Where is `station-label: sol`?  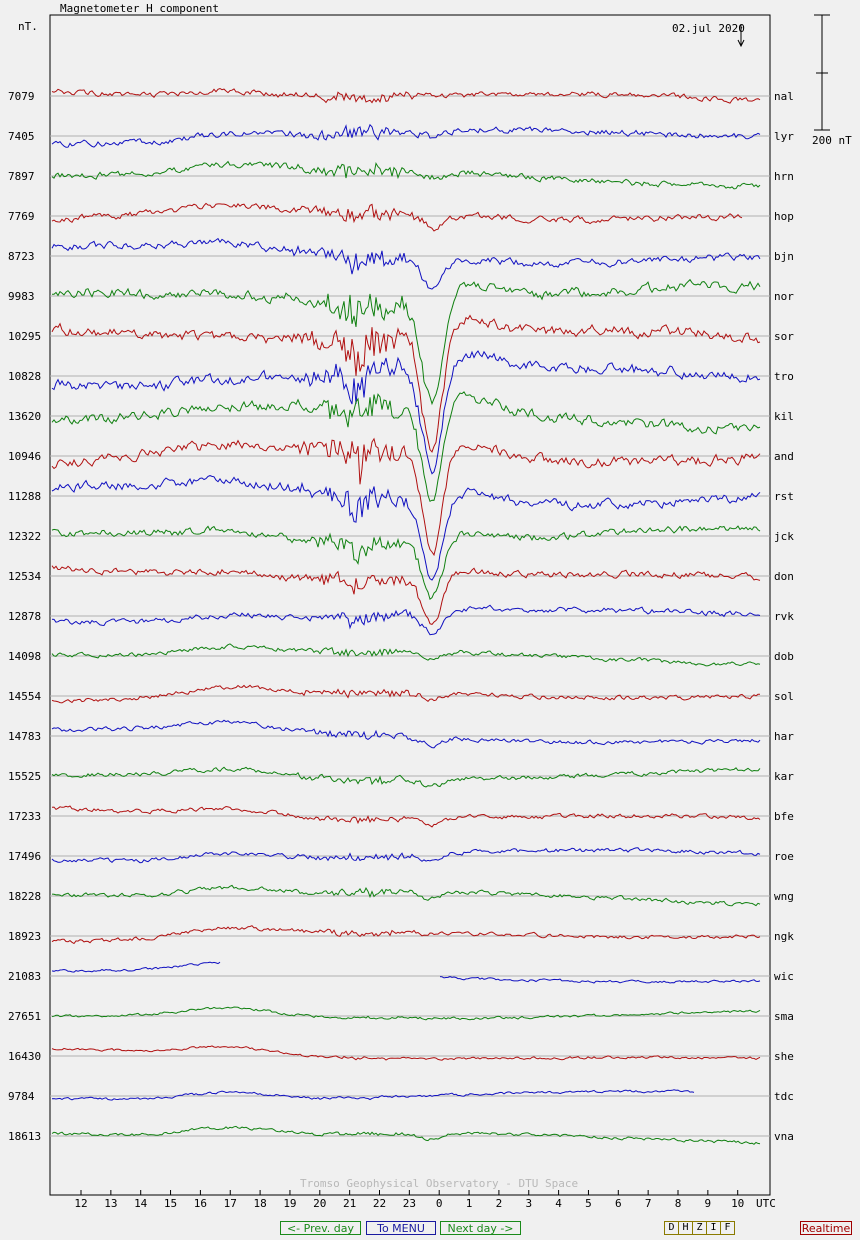 station-label: sol is located at coordinates (784, 696).